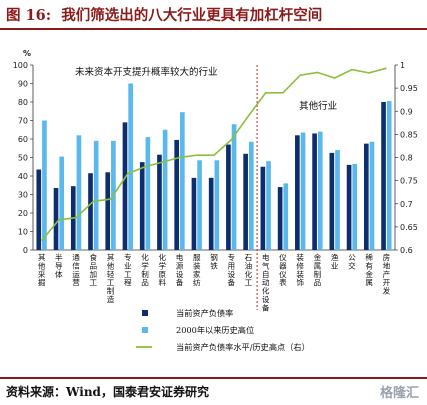 The height and width of the screenshot is (405, 427). I want to click on y-unit-label: %, so click(27, 53).